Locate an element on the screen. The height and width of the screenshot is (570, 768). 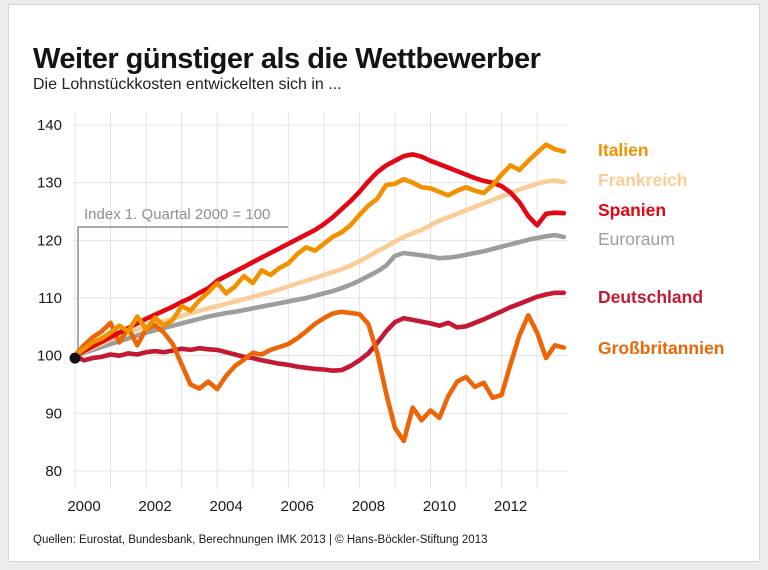
y-tick-label: 110 is located at coordinates (50, 298).